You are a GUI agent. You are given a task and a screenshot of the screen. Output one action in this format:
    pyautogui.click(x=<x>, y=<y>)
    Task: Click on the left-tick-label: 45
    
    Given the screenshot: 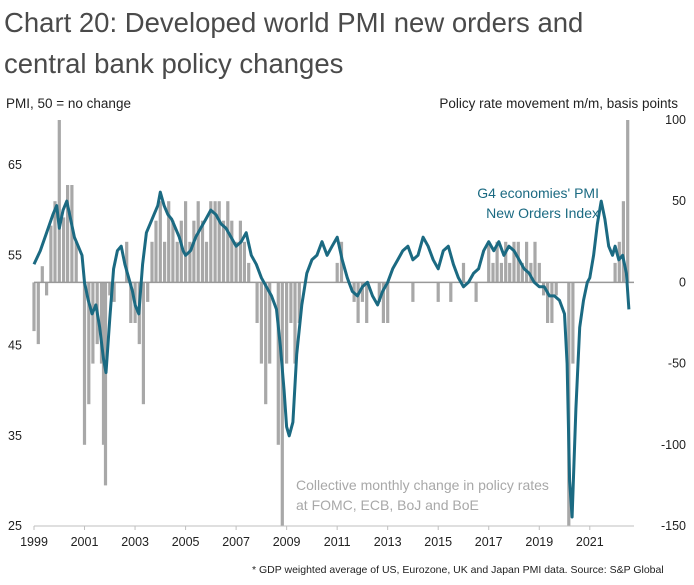 What is the action you would take?
    pyautogui.click(x=15, y=346)
    